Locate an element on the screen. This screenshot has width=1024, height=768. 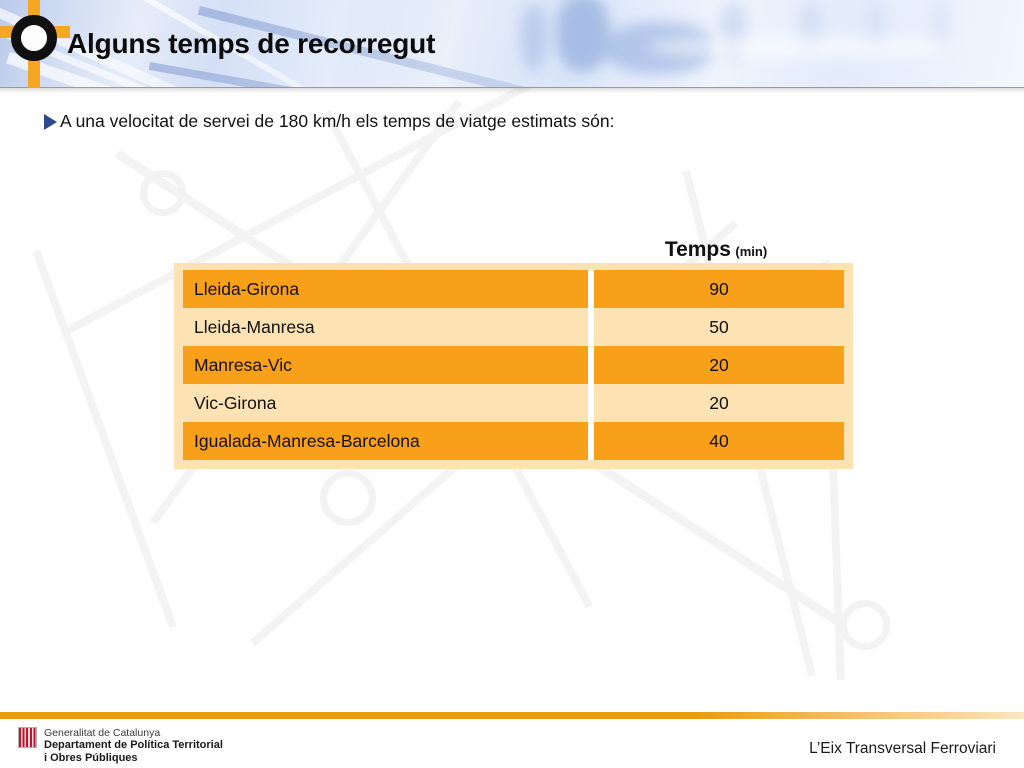
route-cell: Lleida-Girona is located at coordinates (385, 289).